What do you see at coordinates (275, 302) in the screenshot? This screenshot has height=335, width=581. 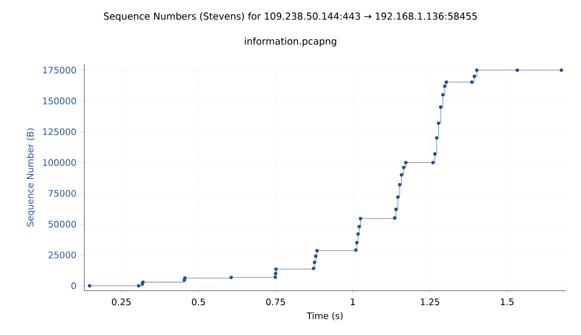 I see `x-tick-label: 0.75` at bounding box center [275, 302].